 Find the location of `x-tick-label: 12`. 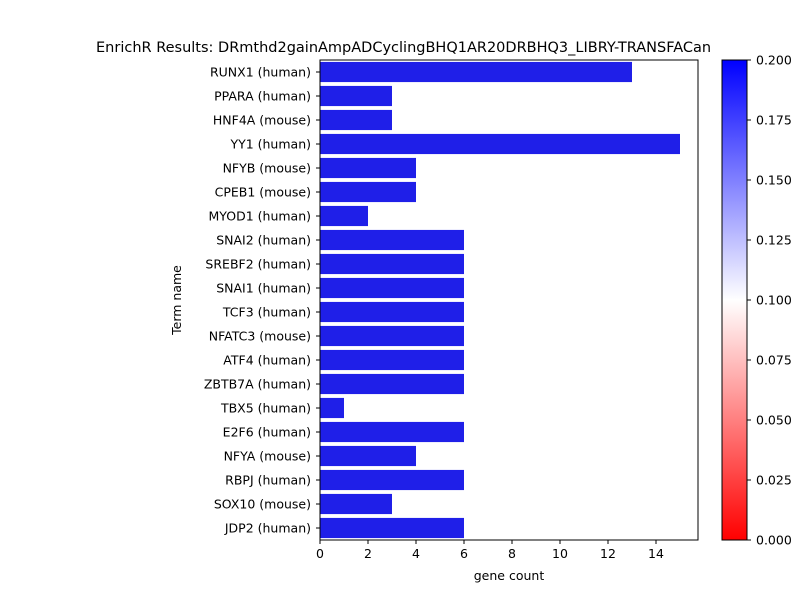

x-tick-label: 12 is located at coordinates (608, 553).